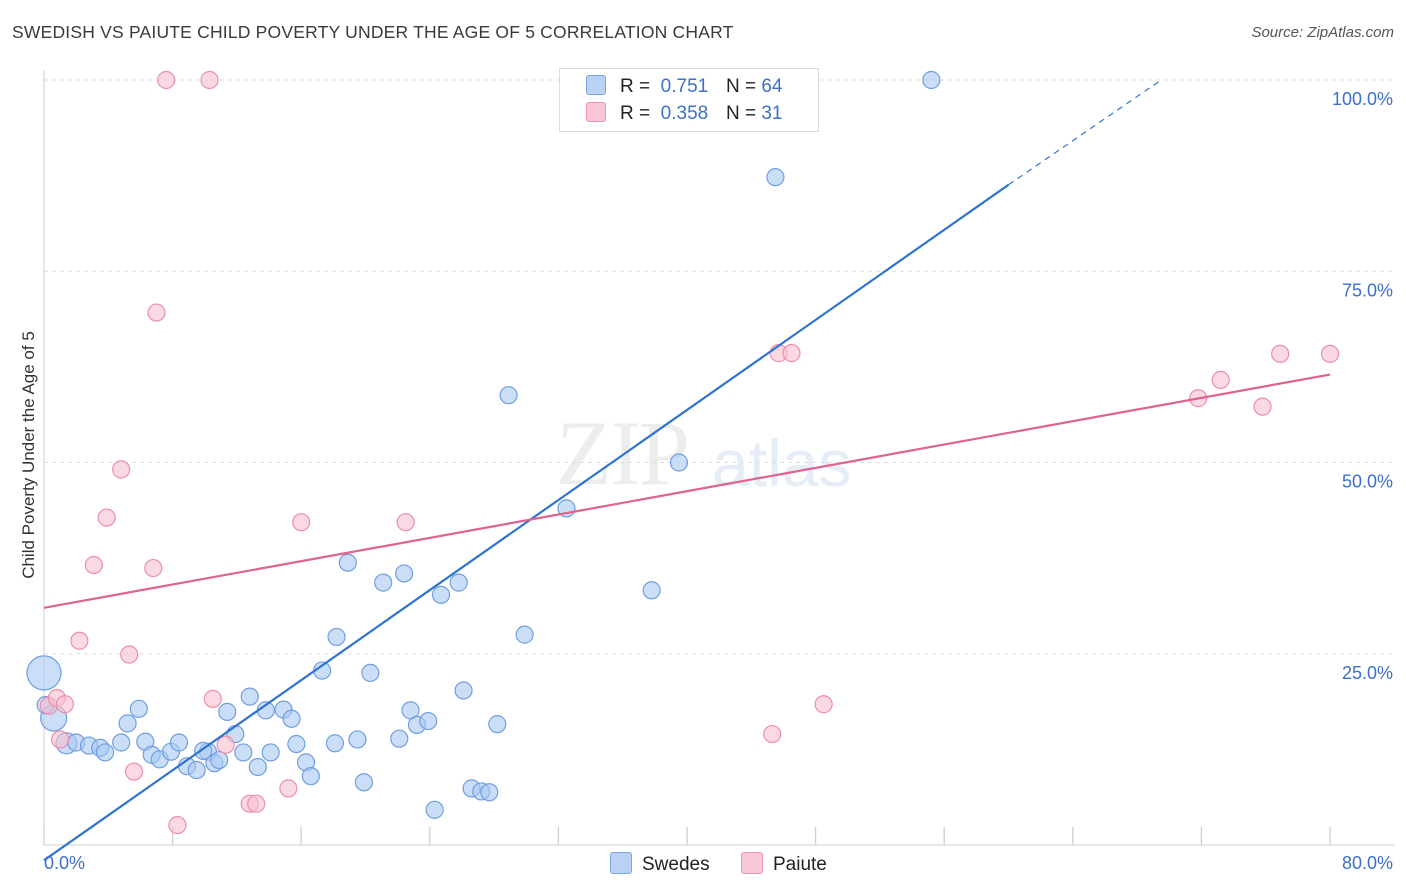  I want to click on y-tick-label: 50.0%, so click(1367, 482).